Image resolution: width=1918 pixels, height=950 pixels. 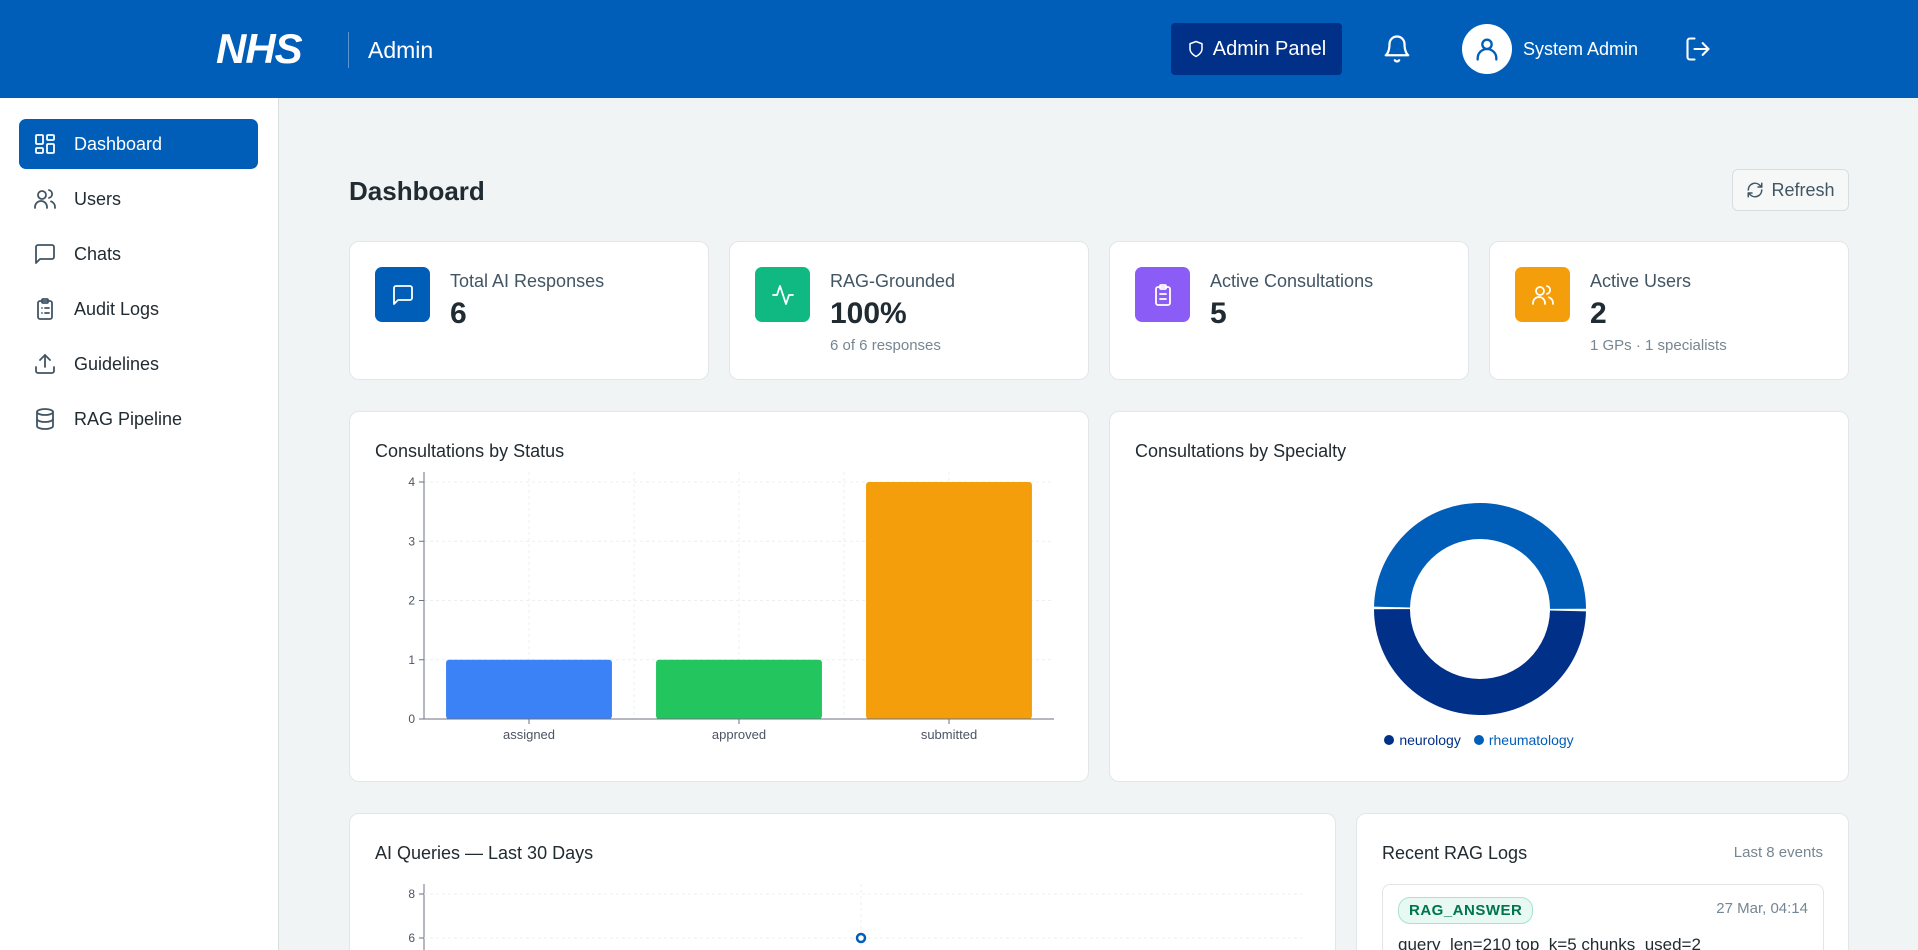 I want to click on stat-value: 100%, so click(x=868, y=313).